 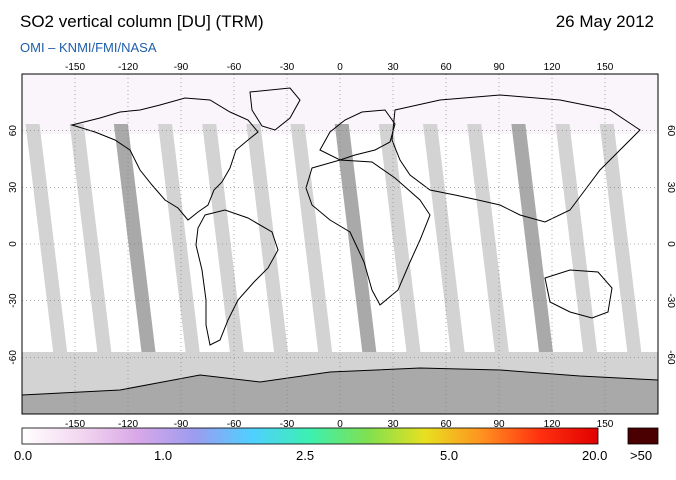 What do you see at coordinates (88, 47) in the screenshot?
I see `map-subtitle: OMI – KNMI/FMI/NASA` at bounding box center [88, 47].